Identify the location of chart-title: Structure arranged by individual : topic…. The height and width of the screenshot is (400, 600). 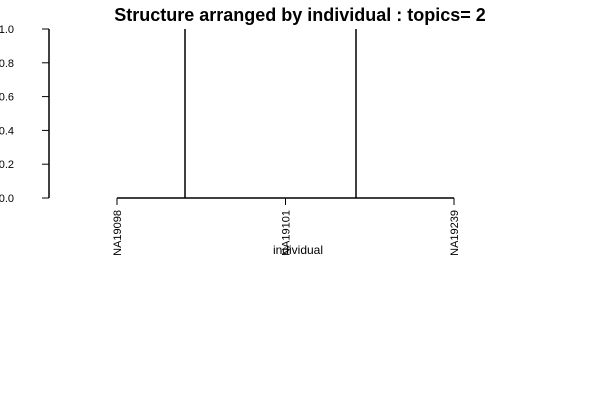
(300, 15).